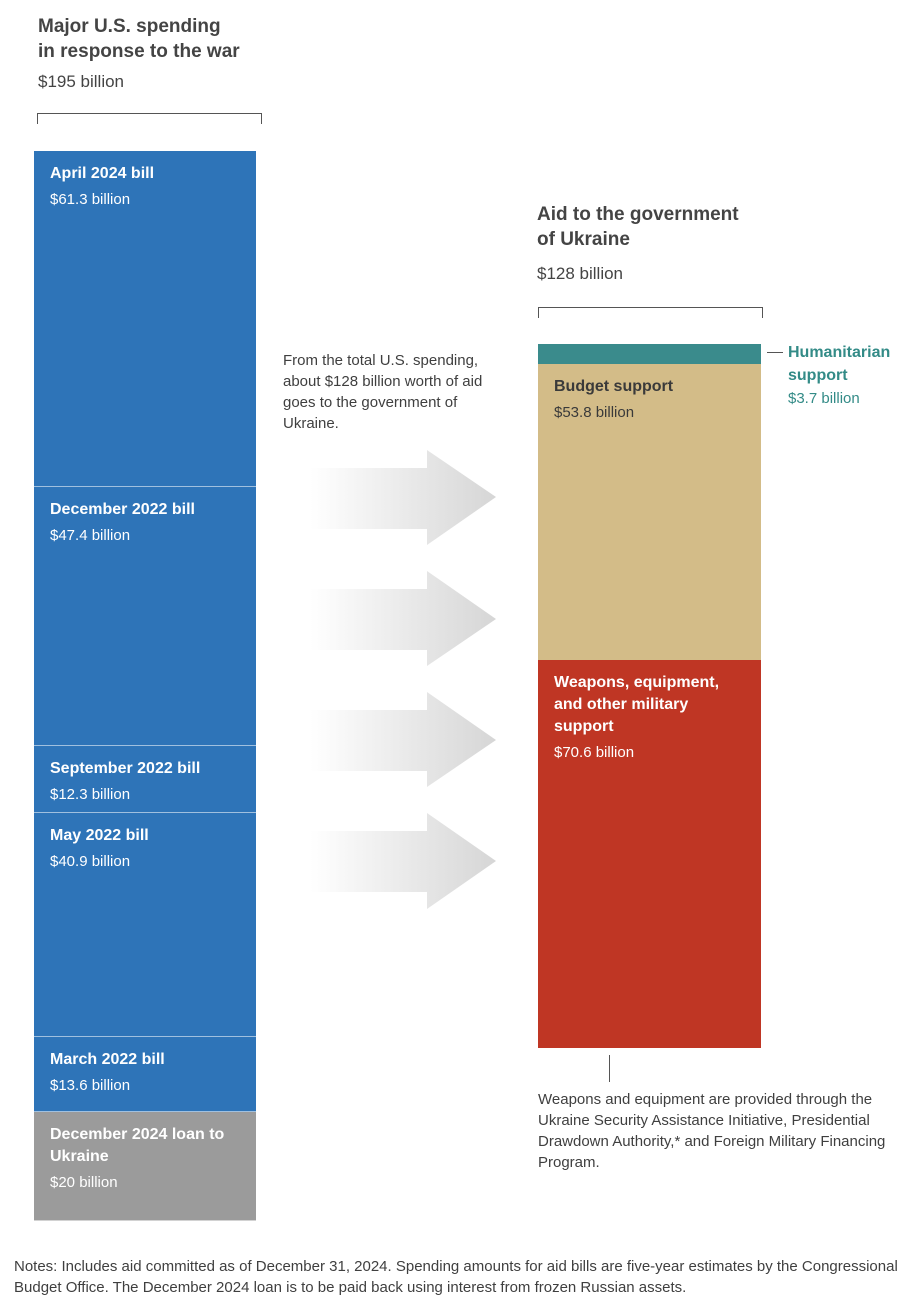  What do you see at coordinates (145, 779) in the screenshot?
I see `spending-segment-2: September 2022 bill $12.3 billion` at bounding box center [145, 779].